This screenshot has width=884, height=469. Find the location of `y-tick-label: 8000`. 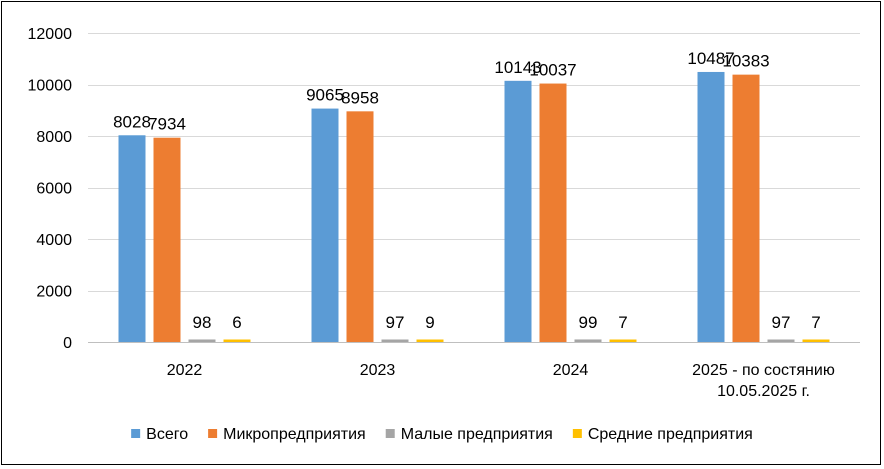

y-tick-label: 8000 is located at coordinates (54, 137).